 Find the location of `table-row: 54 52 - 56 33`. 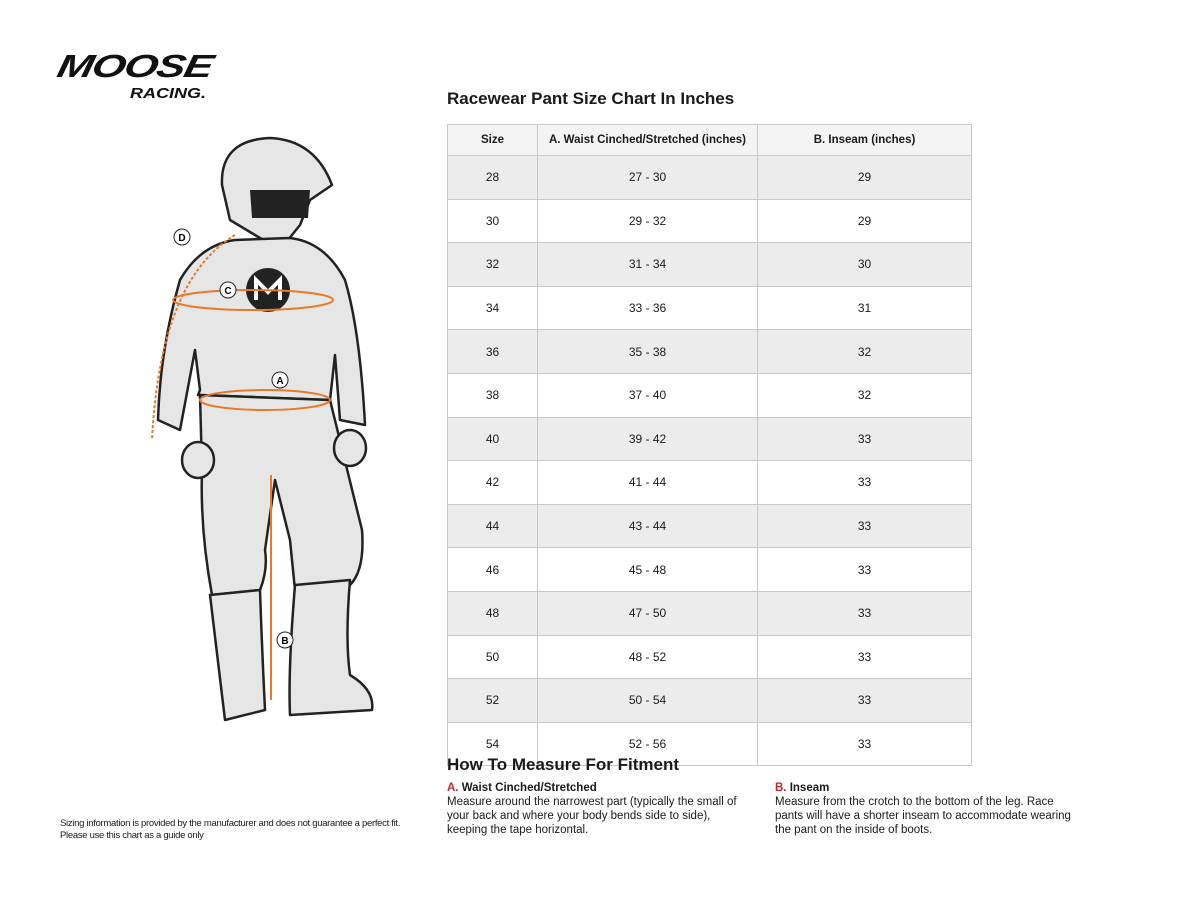

table-row: 54 52 - 56 33 is located at coordinates (709, 744).